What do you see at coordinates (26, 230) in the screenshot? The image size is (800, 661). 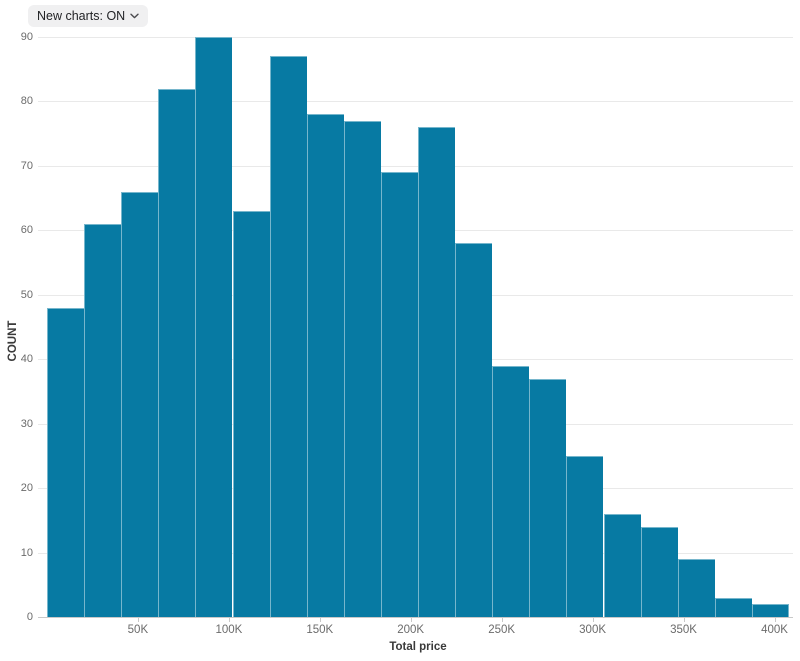 I see `y-tick-label: 60` at bounding box center [26, 230].